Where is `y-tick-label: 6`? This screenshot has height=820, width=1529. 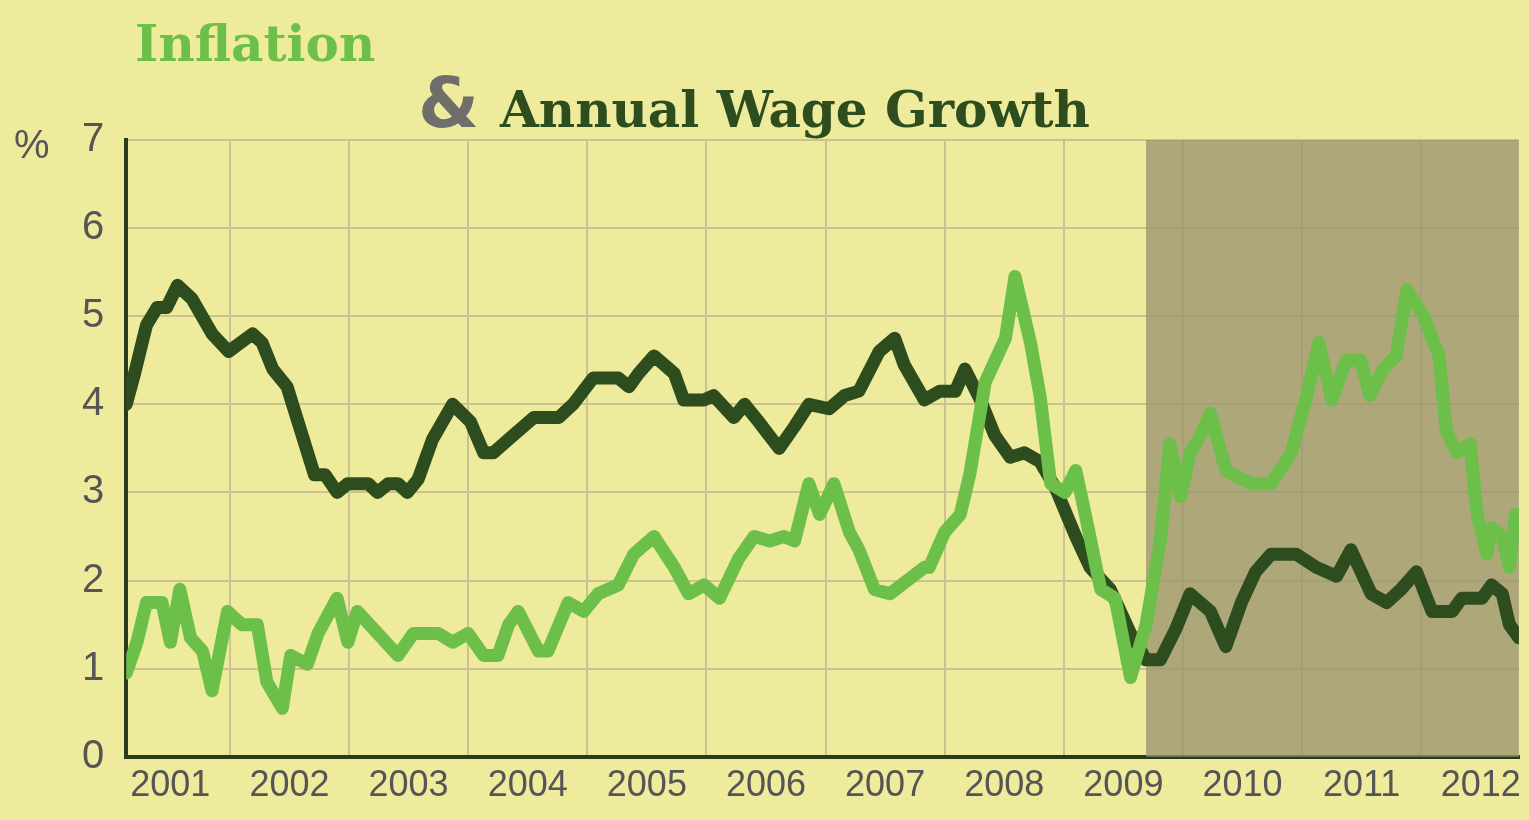 y-tick-label: 6 is located at coordinates (93, 225).